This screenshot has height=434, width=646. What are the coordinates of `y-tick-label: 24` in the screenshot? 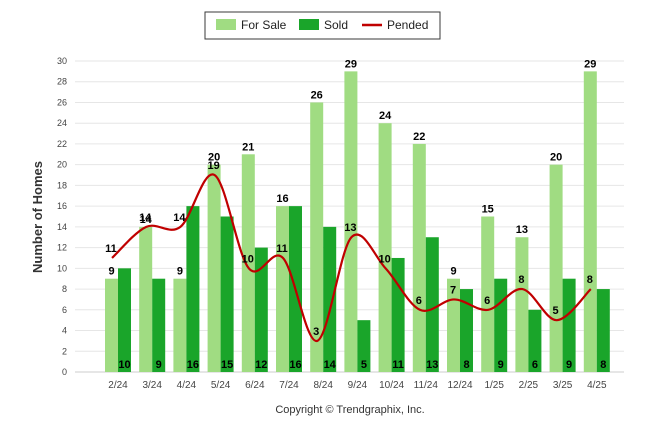 It's located at (62, 123).